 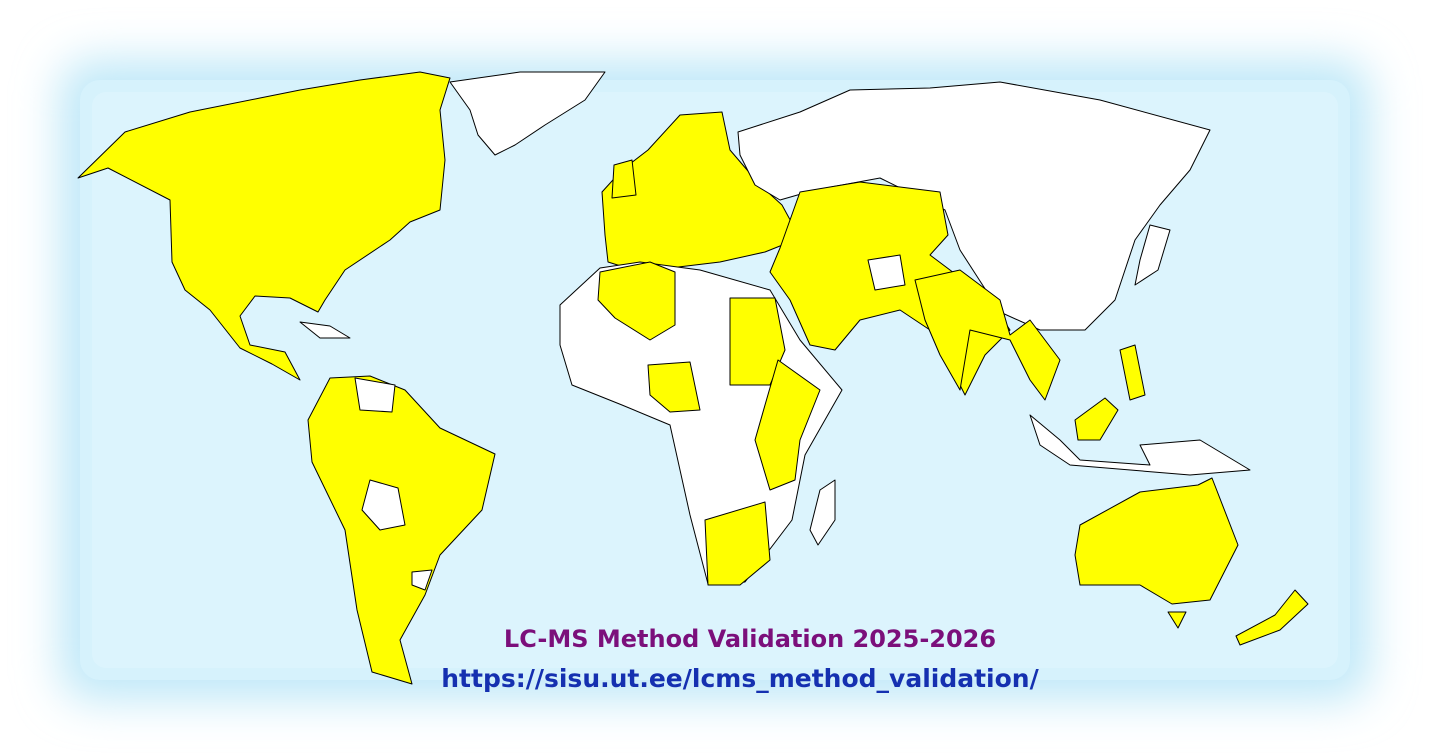 What do you see at coordinates (987, 335) in the screenshot?
I see `south-asia` at bounding box center [987, 335].